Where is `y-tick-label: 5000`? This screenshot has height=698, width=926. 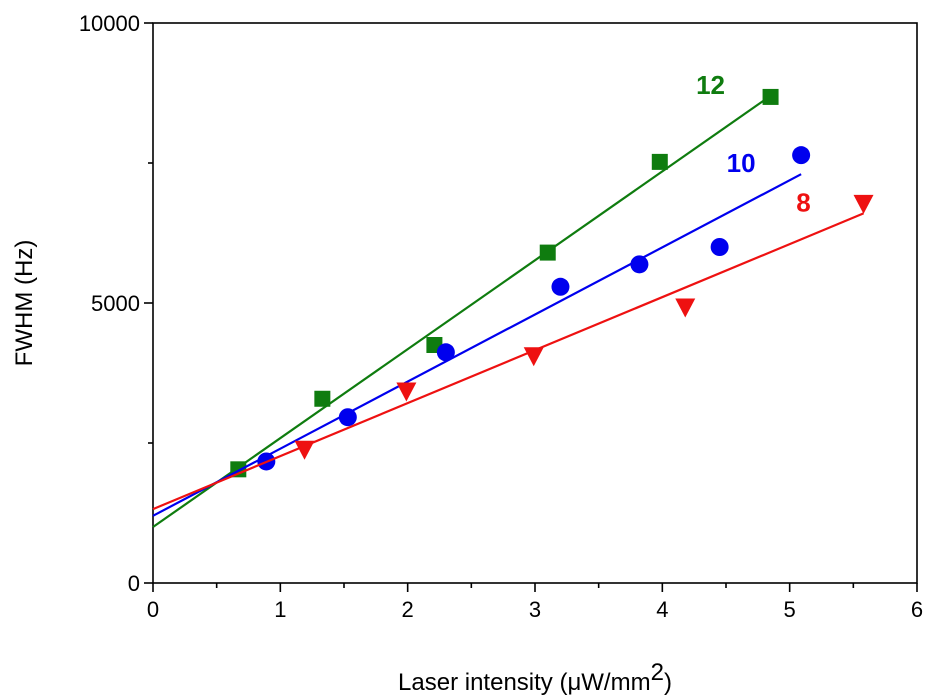 y-tick-label: 5000 is located at coordinates (115, 303).